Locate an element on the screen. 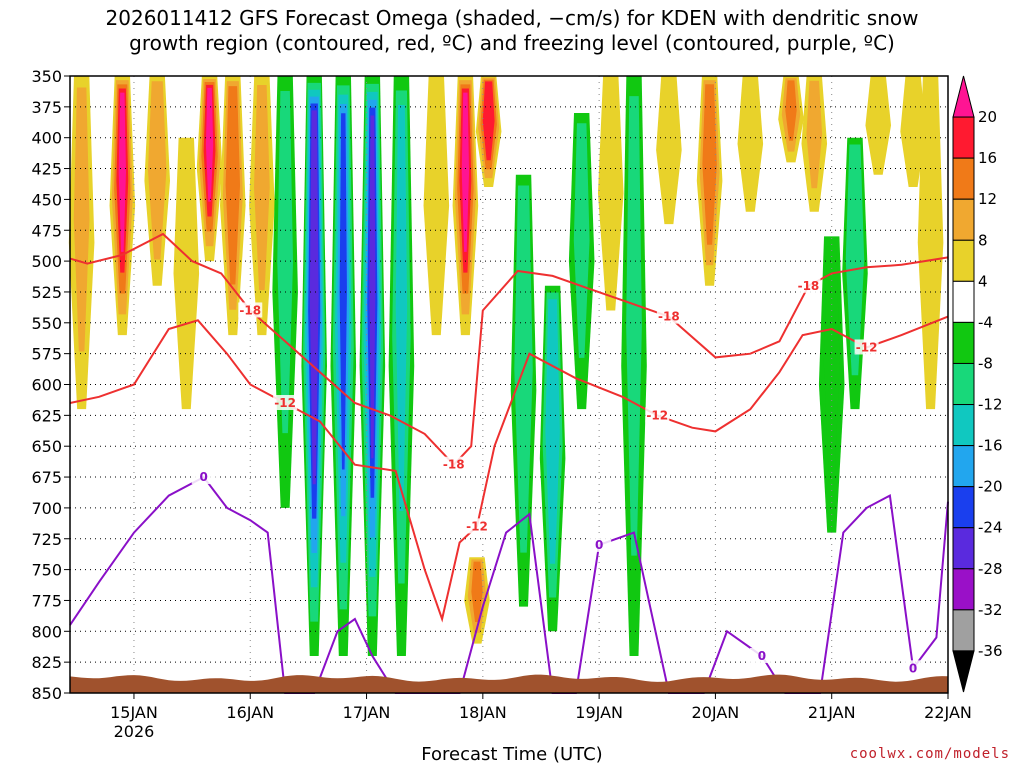  y-tick-label-525: 525 is located at coordinates (46, 292).